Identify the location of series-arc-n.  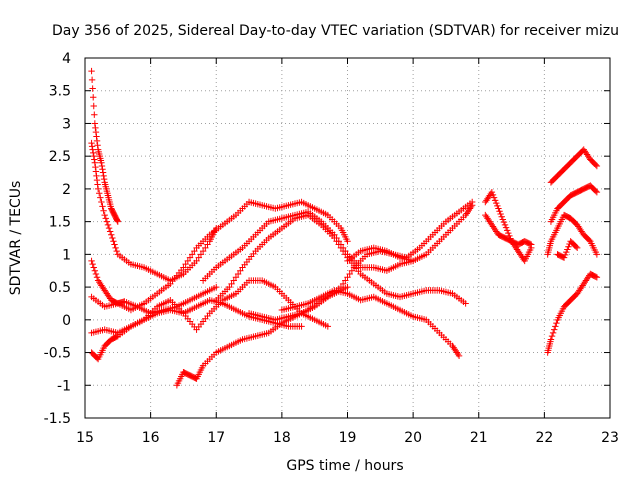
(508, 229).